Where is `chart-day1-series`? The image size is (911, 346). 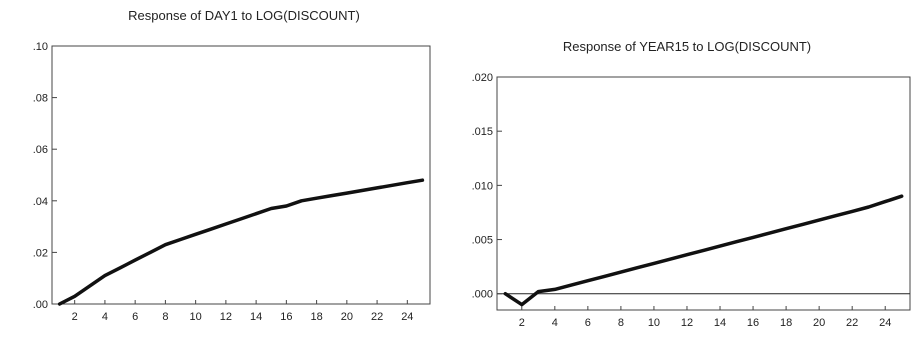
chart-day1-series is located at coordinates (241, 242).